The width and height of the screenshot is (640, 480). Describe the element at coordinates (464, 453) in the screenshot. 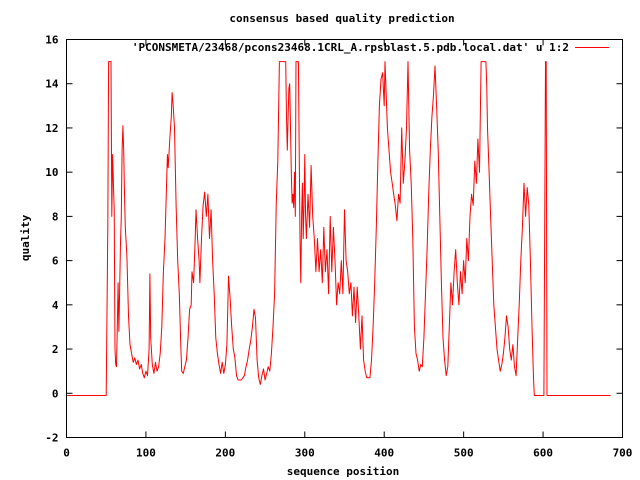

I see `x-tick-label: 500` at that location.